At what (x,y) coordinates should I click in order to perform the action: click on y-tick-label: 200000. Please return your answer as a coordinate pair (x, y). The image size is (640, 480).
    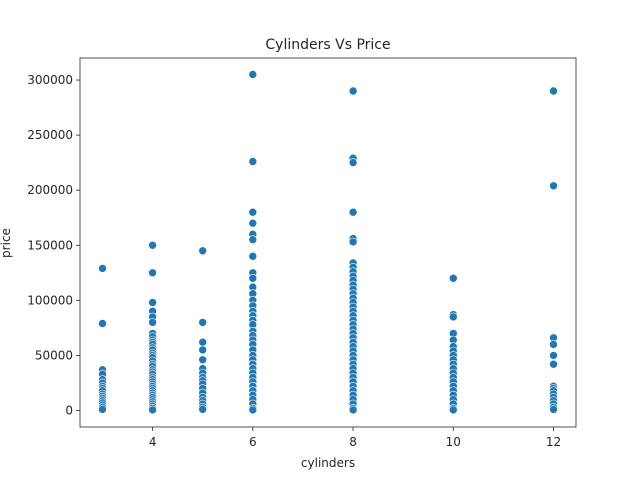
    Looking at the image, I should click on (50, 190).